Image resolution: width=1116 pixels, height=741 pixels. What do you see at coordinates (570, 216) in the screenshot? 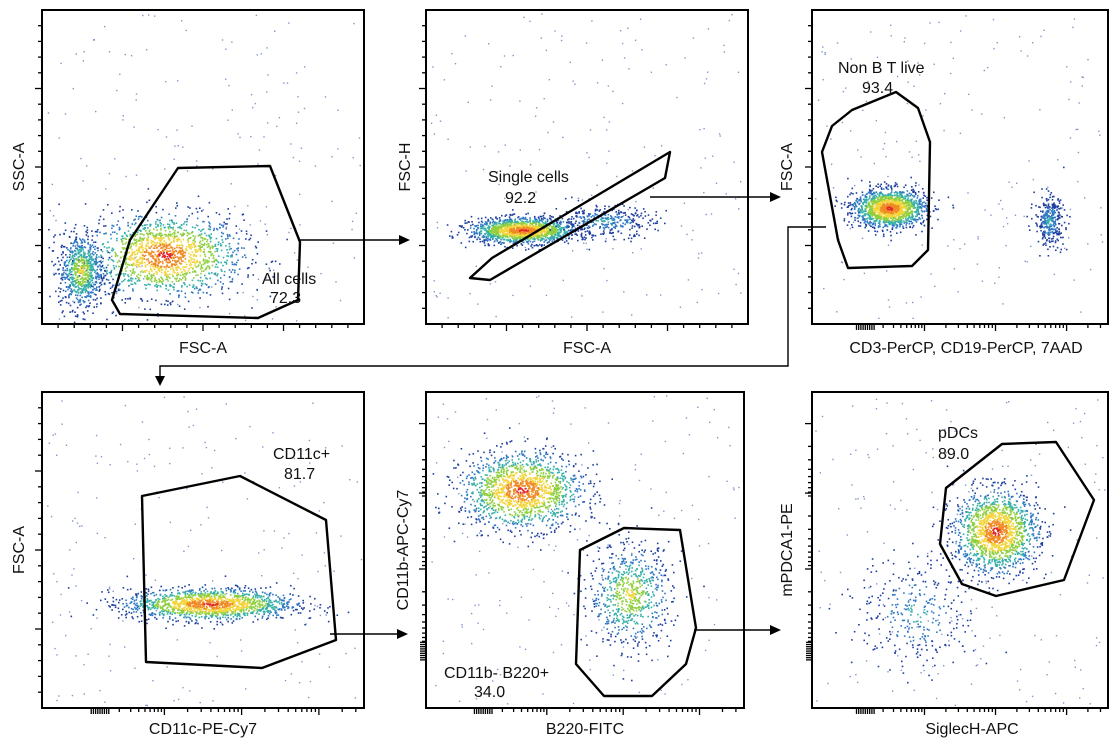
I see `gate-single-cells` at bounding box center [570, 216].